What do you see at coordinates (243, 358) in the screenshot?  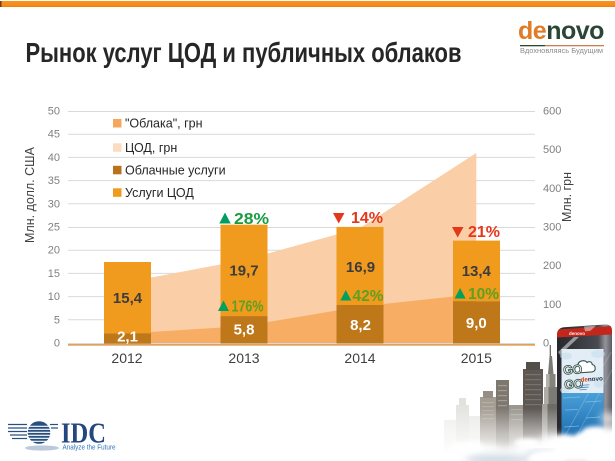 I see `svg-text: 2013` at bounding box center [243, 358].